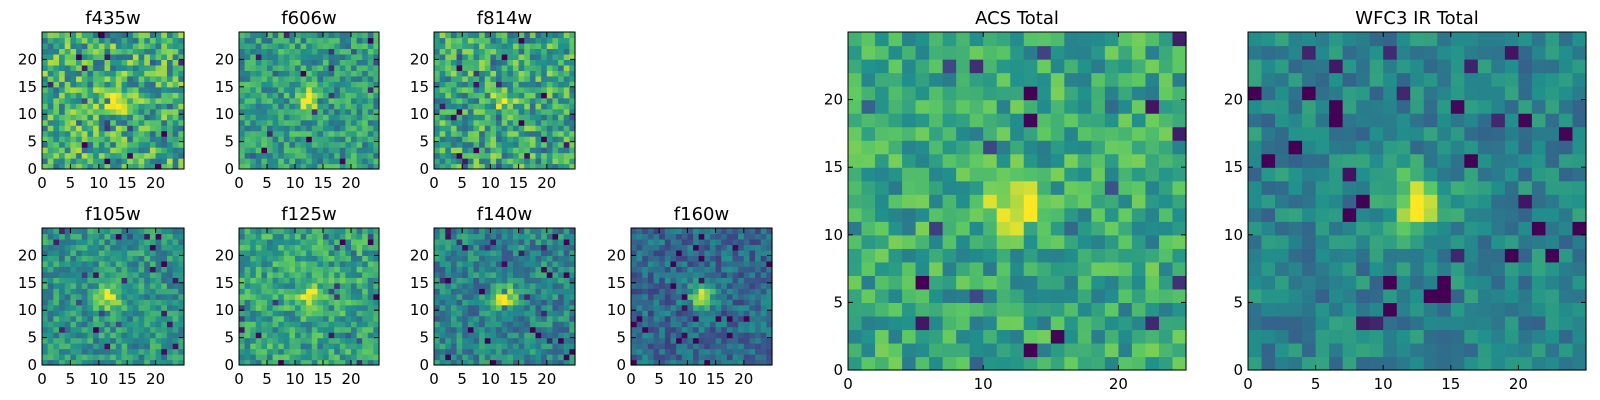 This screenshot has width=1600, height=400. Describe the element at coordinates (155, 379) in the screenshot. I see `x-tick-label: 20` at that location.